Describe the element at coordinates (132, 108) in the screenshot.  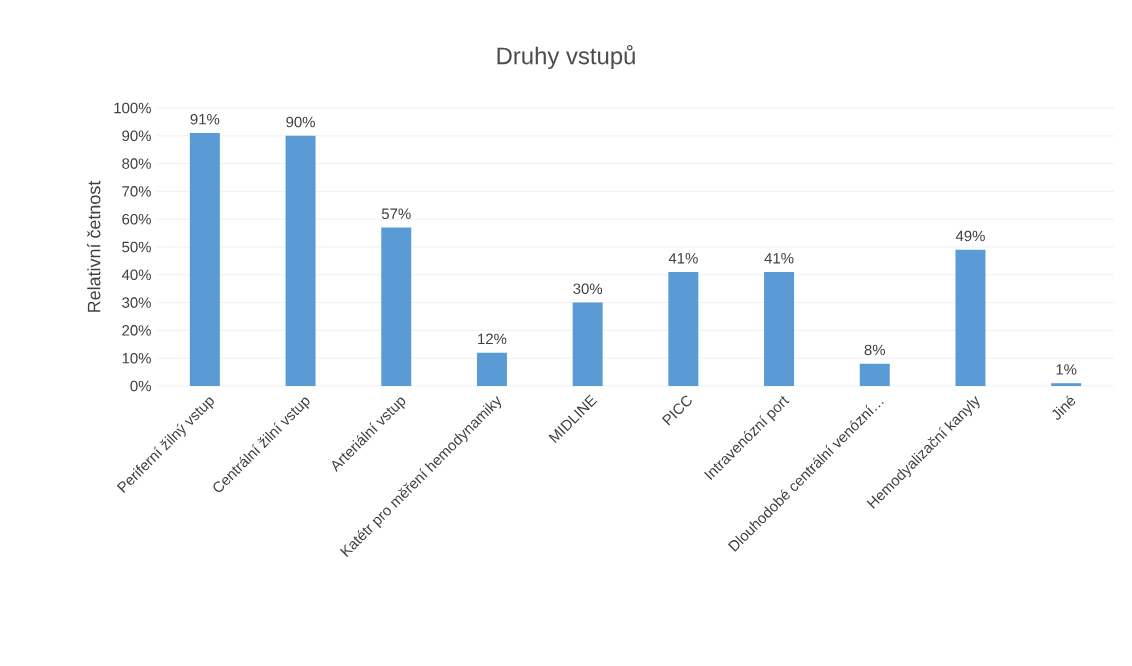
I see `y-tick-label: 100%` at that location.